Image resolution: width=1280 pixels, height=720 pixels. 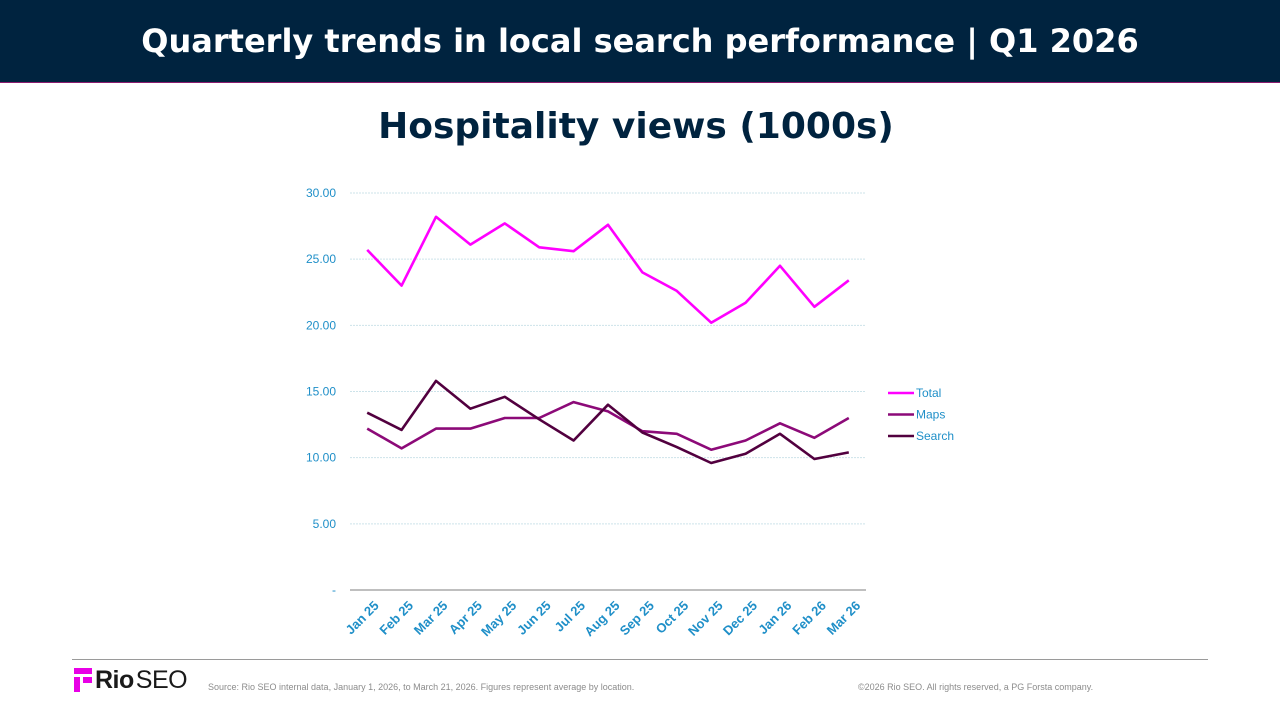 I want to click on x-tick-label: Feb 25, so click(x=396, y=618).